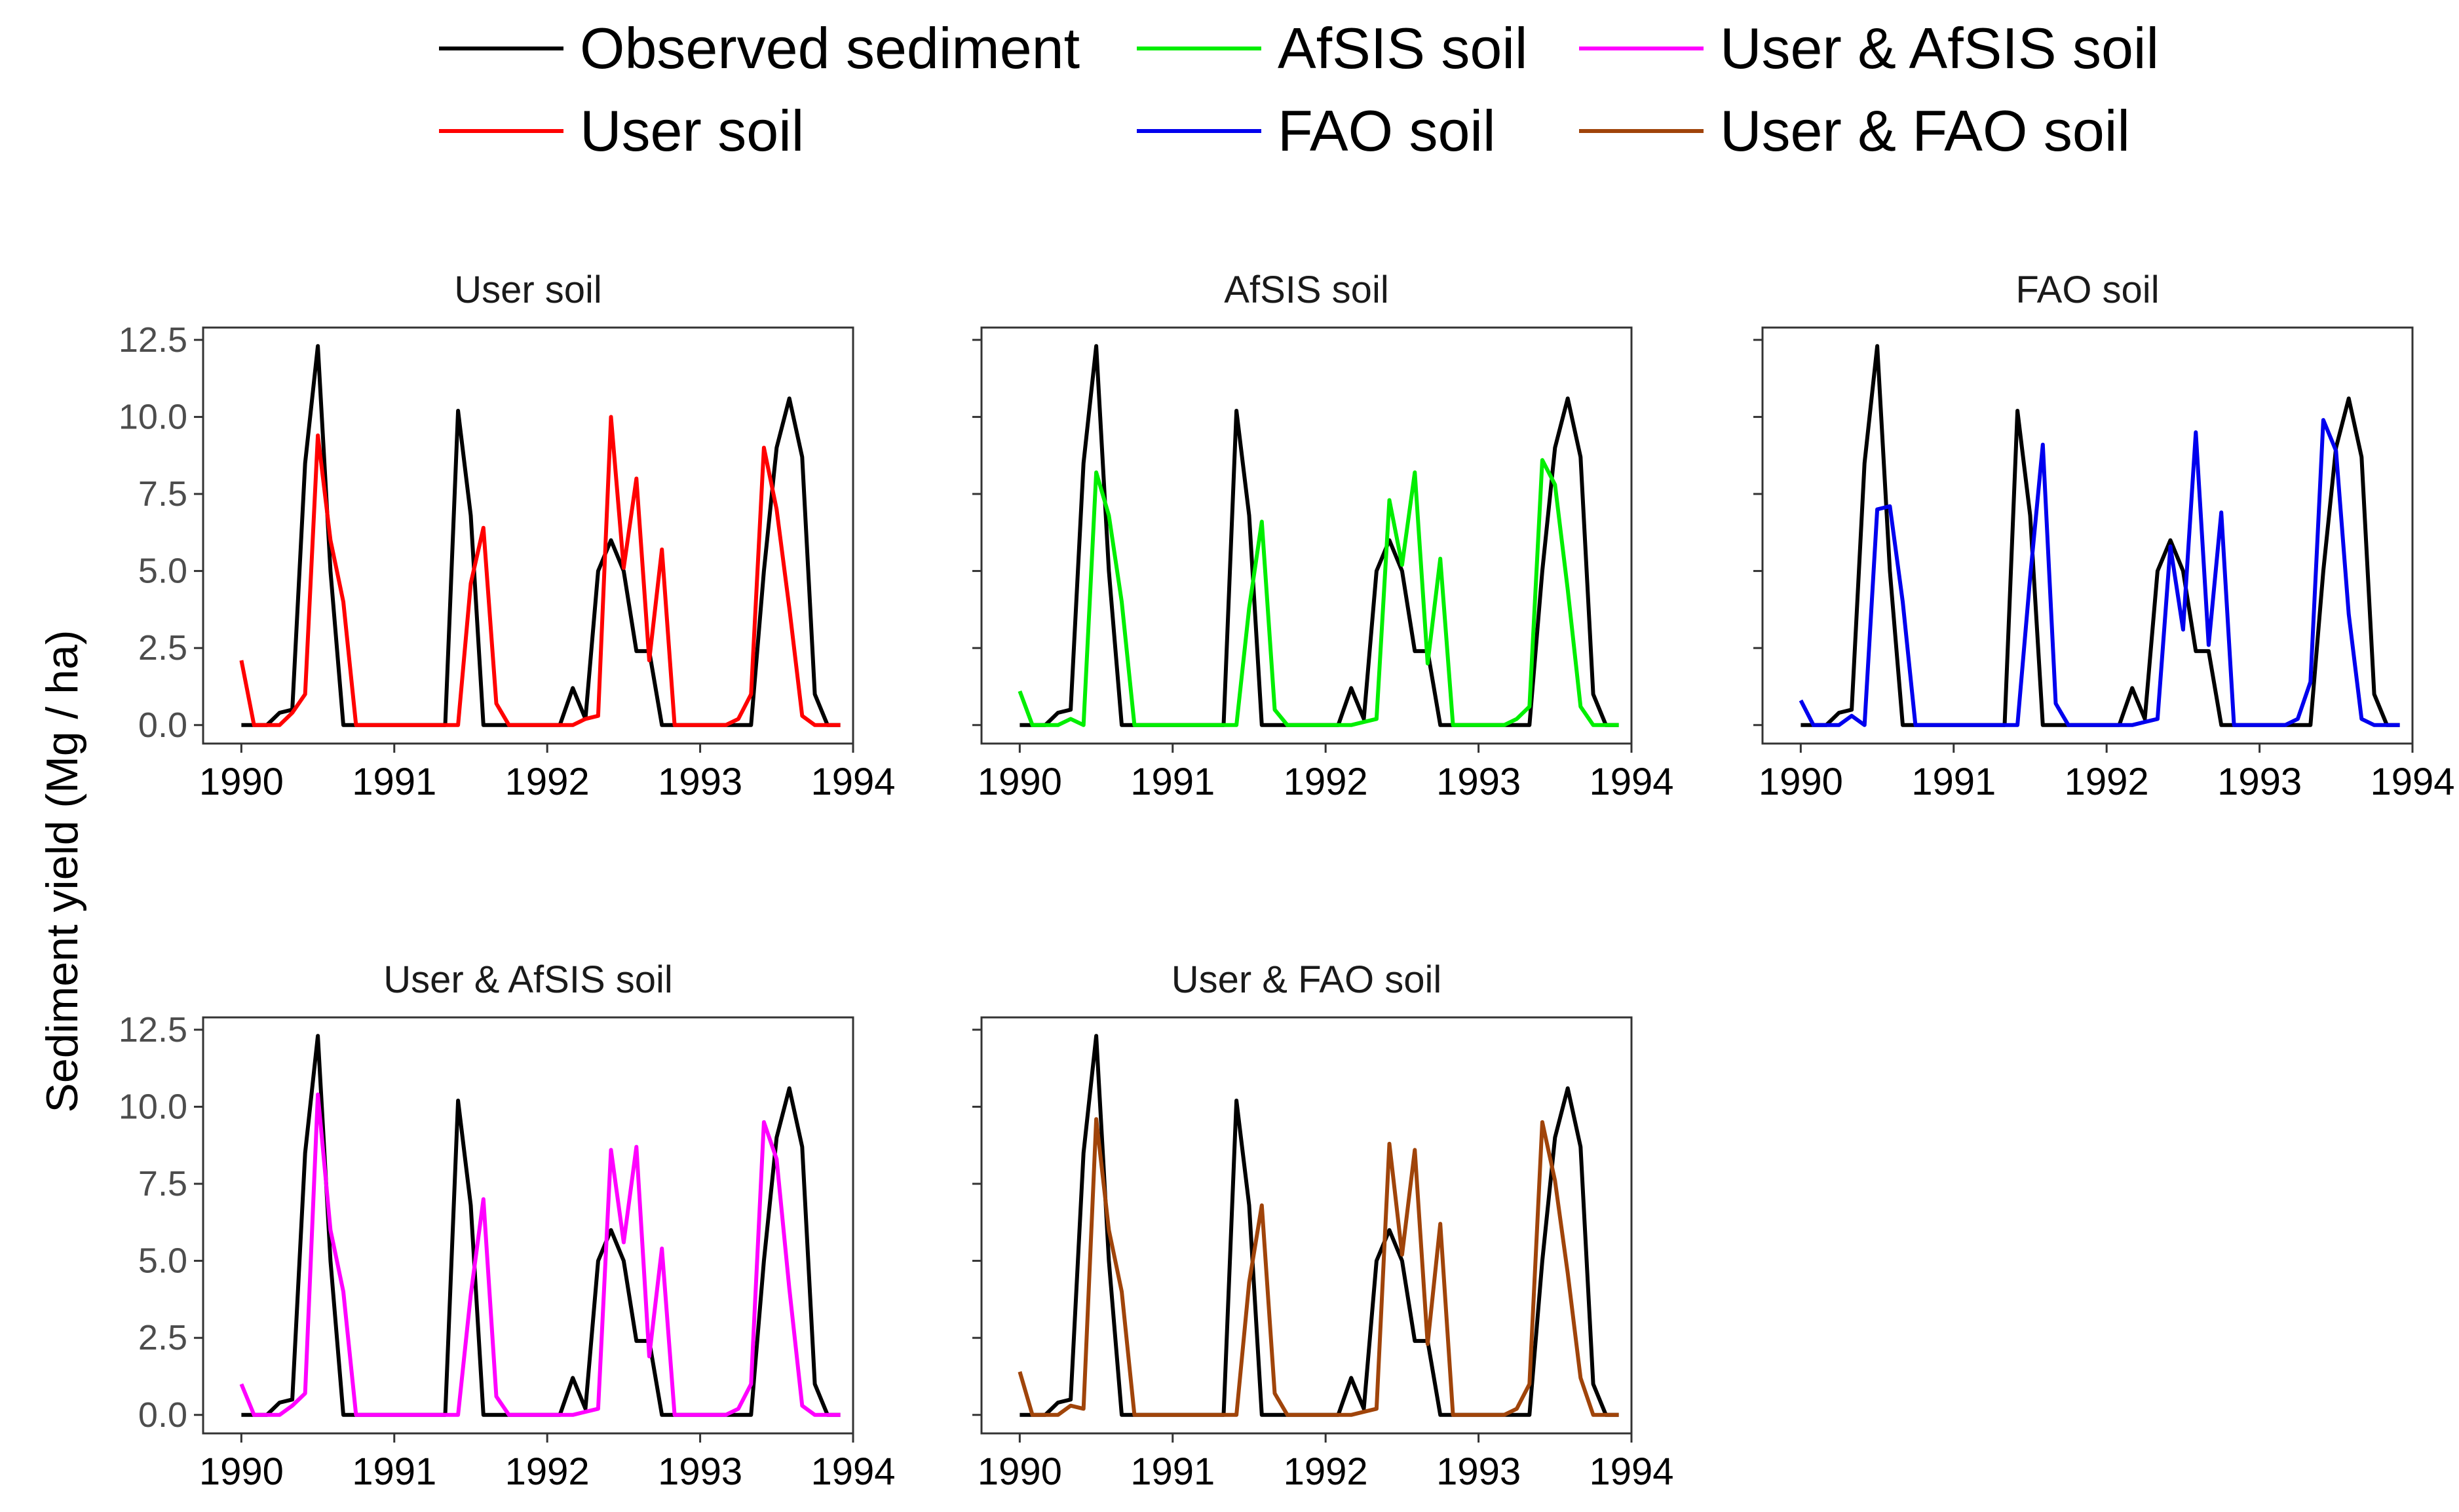 The width and height of the screenshot is (2459, 1512). What do you see at coordinates (528, 980) in the screenshot?
I see `panel-title: User & AfSIS soil` at bounding box center [528, 980].